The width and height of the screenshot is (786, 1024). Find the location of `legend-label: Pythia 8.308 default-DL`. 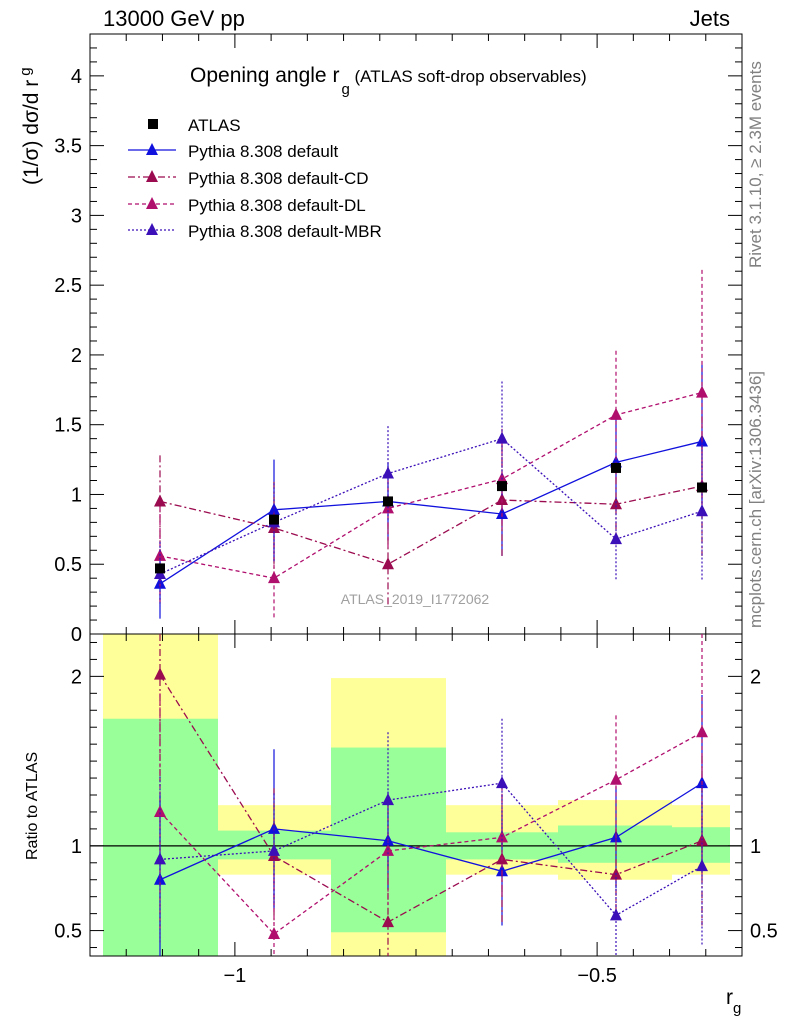

legend-label: Pythia 8.308 default-DL is located at coordinates (277, 205).